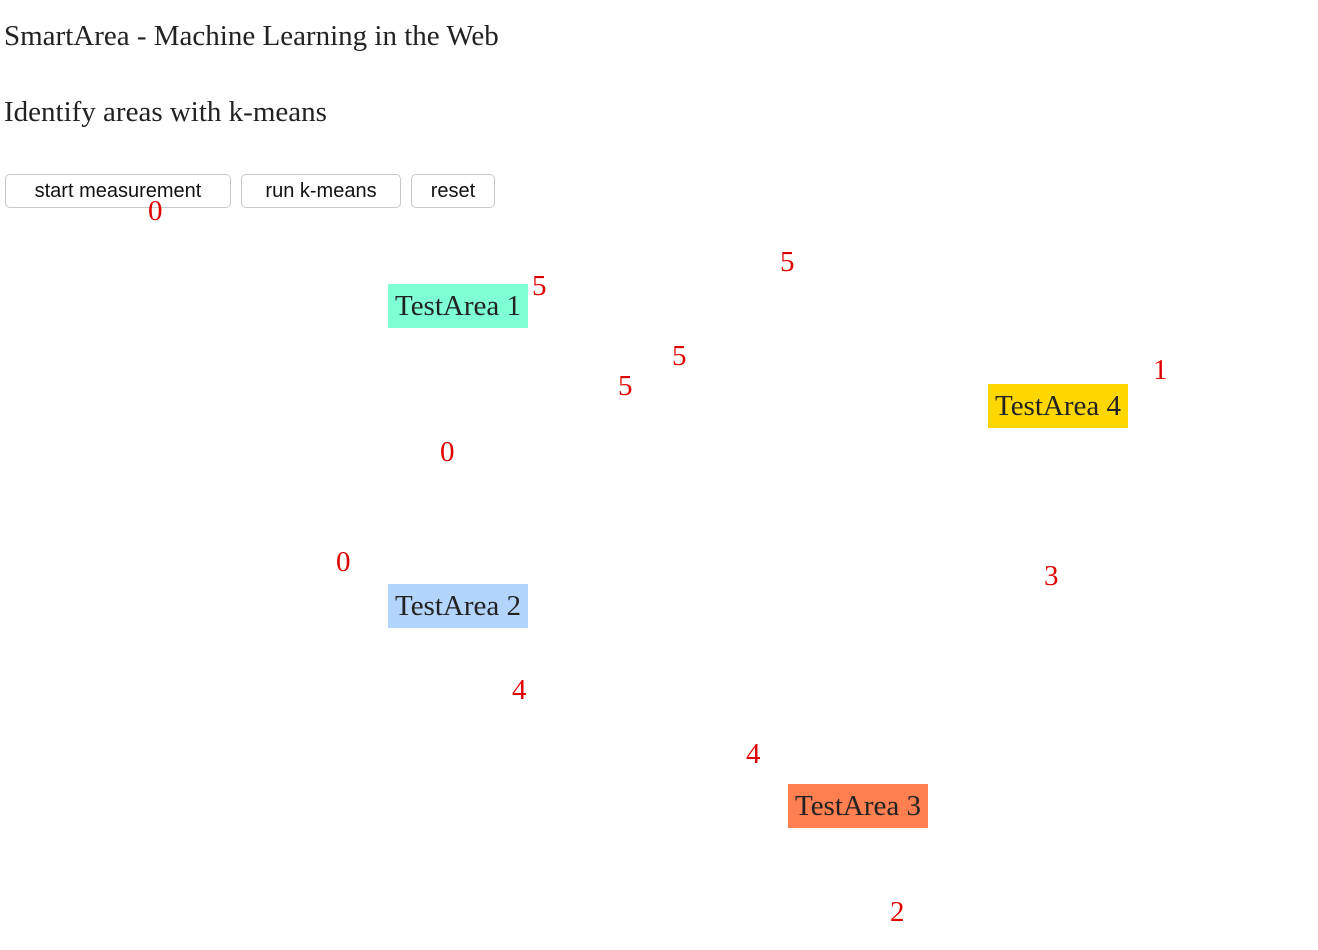 The height and width of the screenshot is (950, 1318). Describe the element at coordinates (1051, 576) in the screenshot. I see `measurement-point: 3` at that location.